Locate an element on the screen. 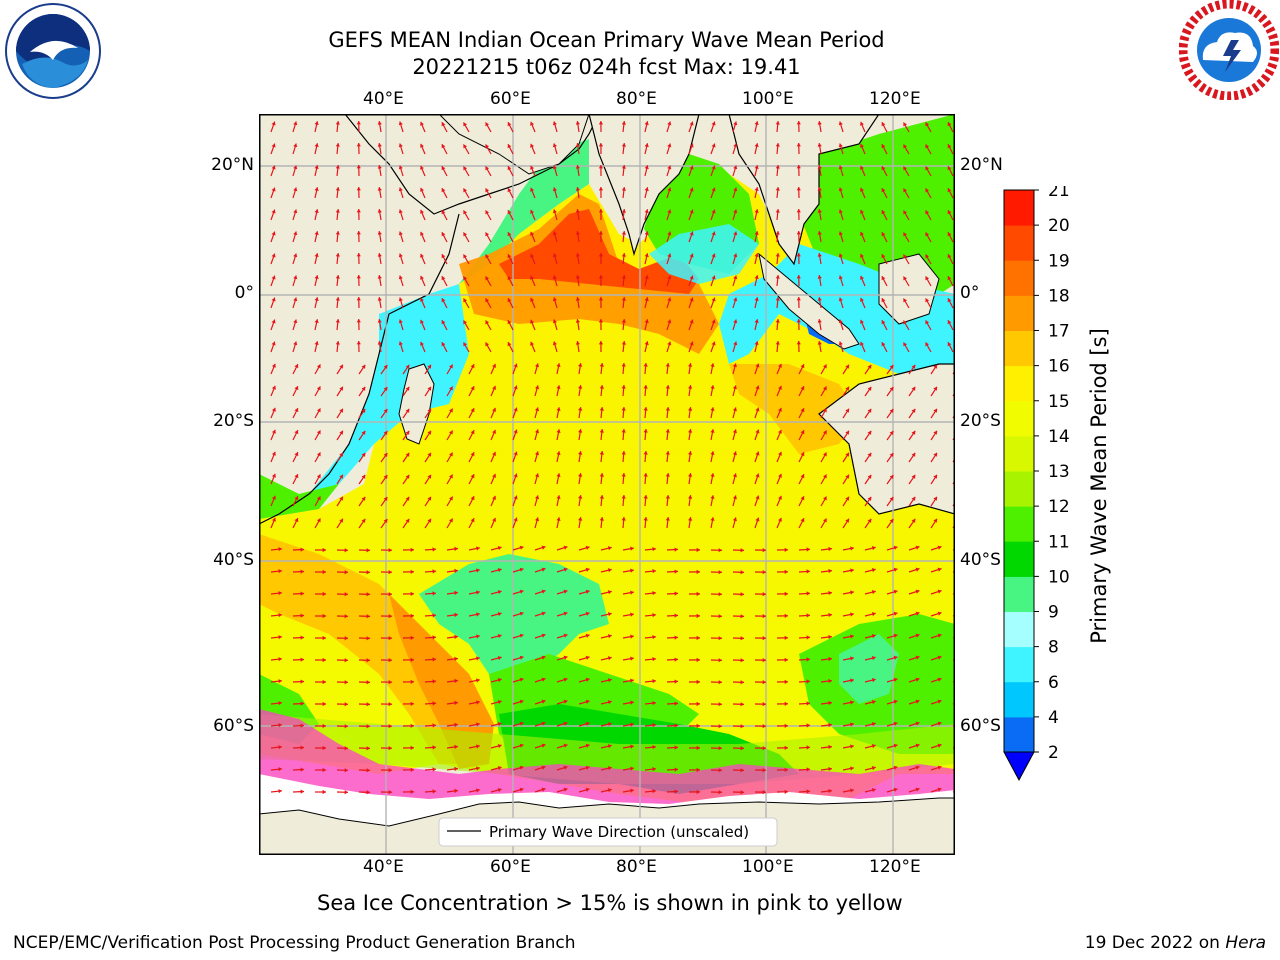 The height and width of the screenshot is (960, 1280). footer-date: 19 Dec 2022 on is located at coordinates (1155, 943).